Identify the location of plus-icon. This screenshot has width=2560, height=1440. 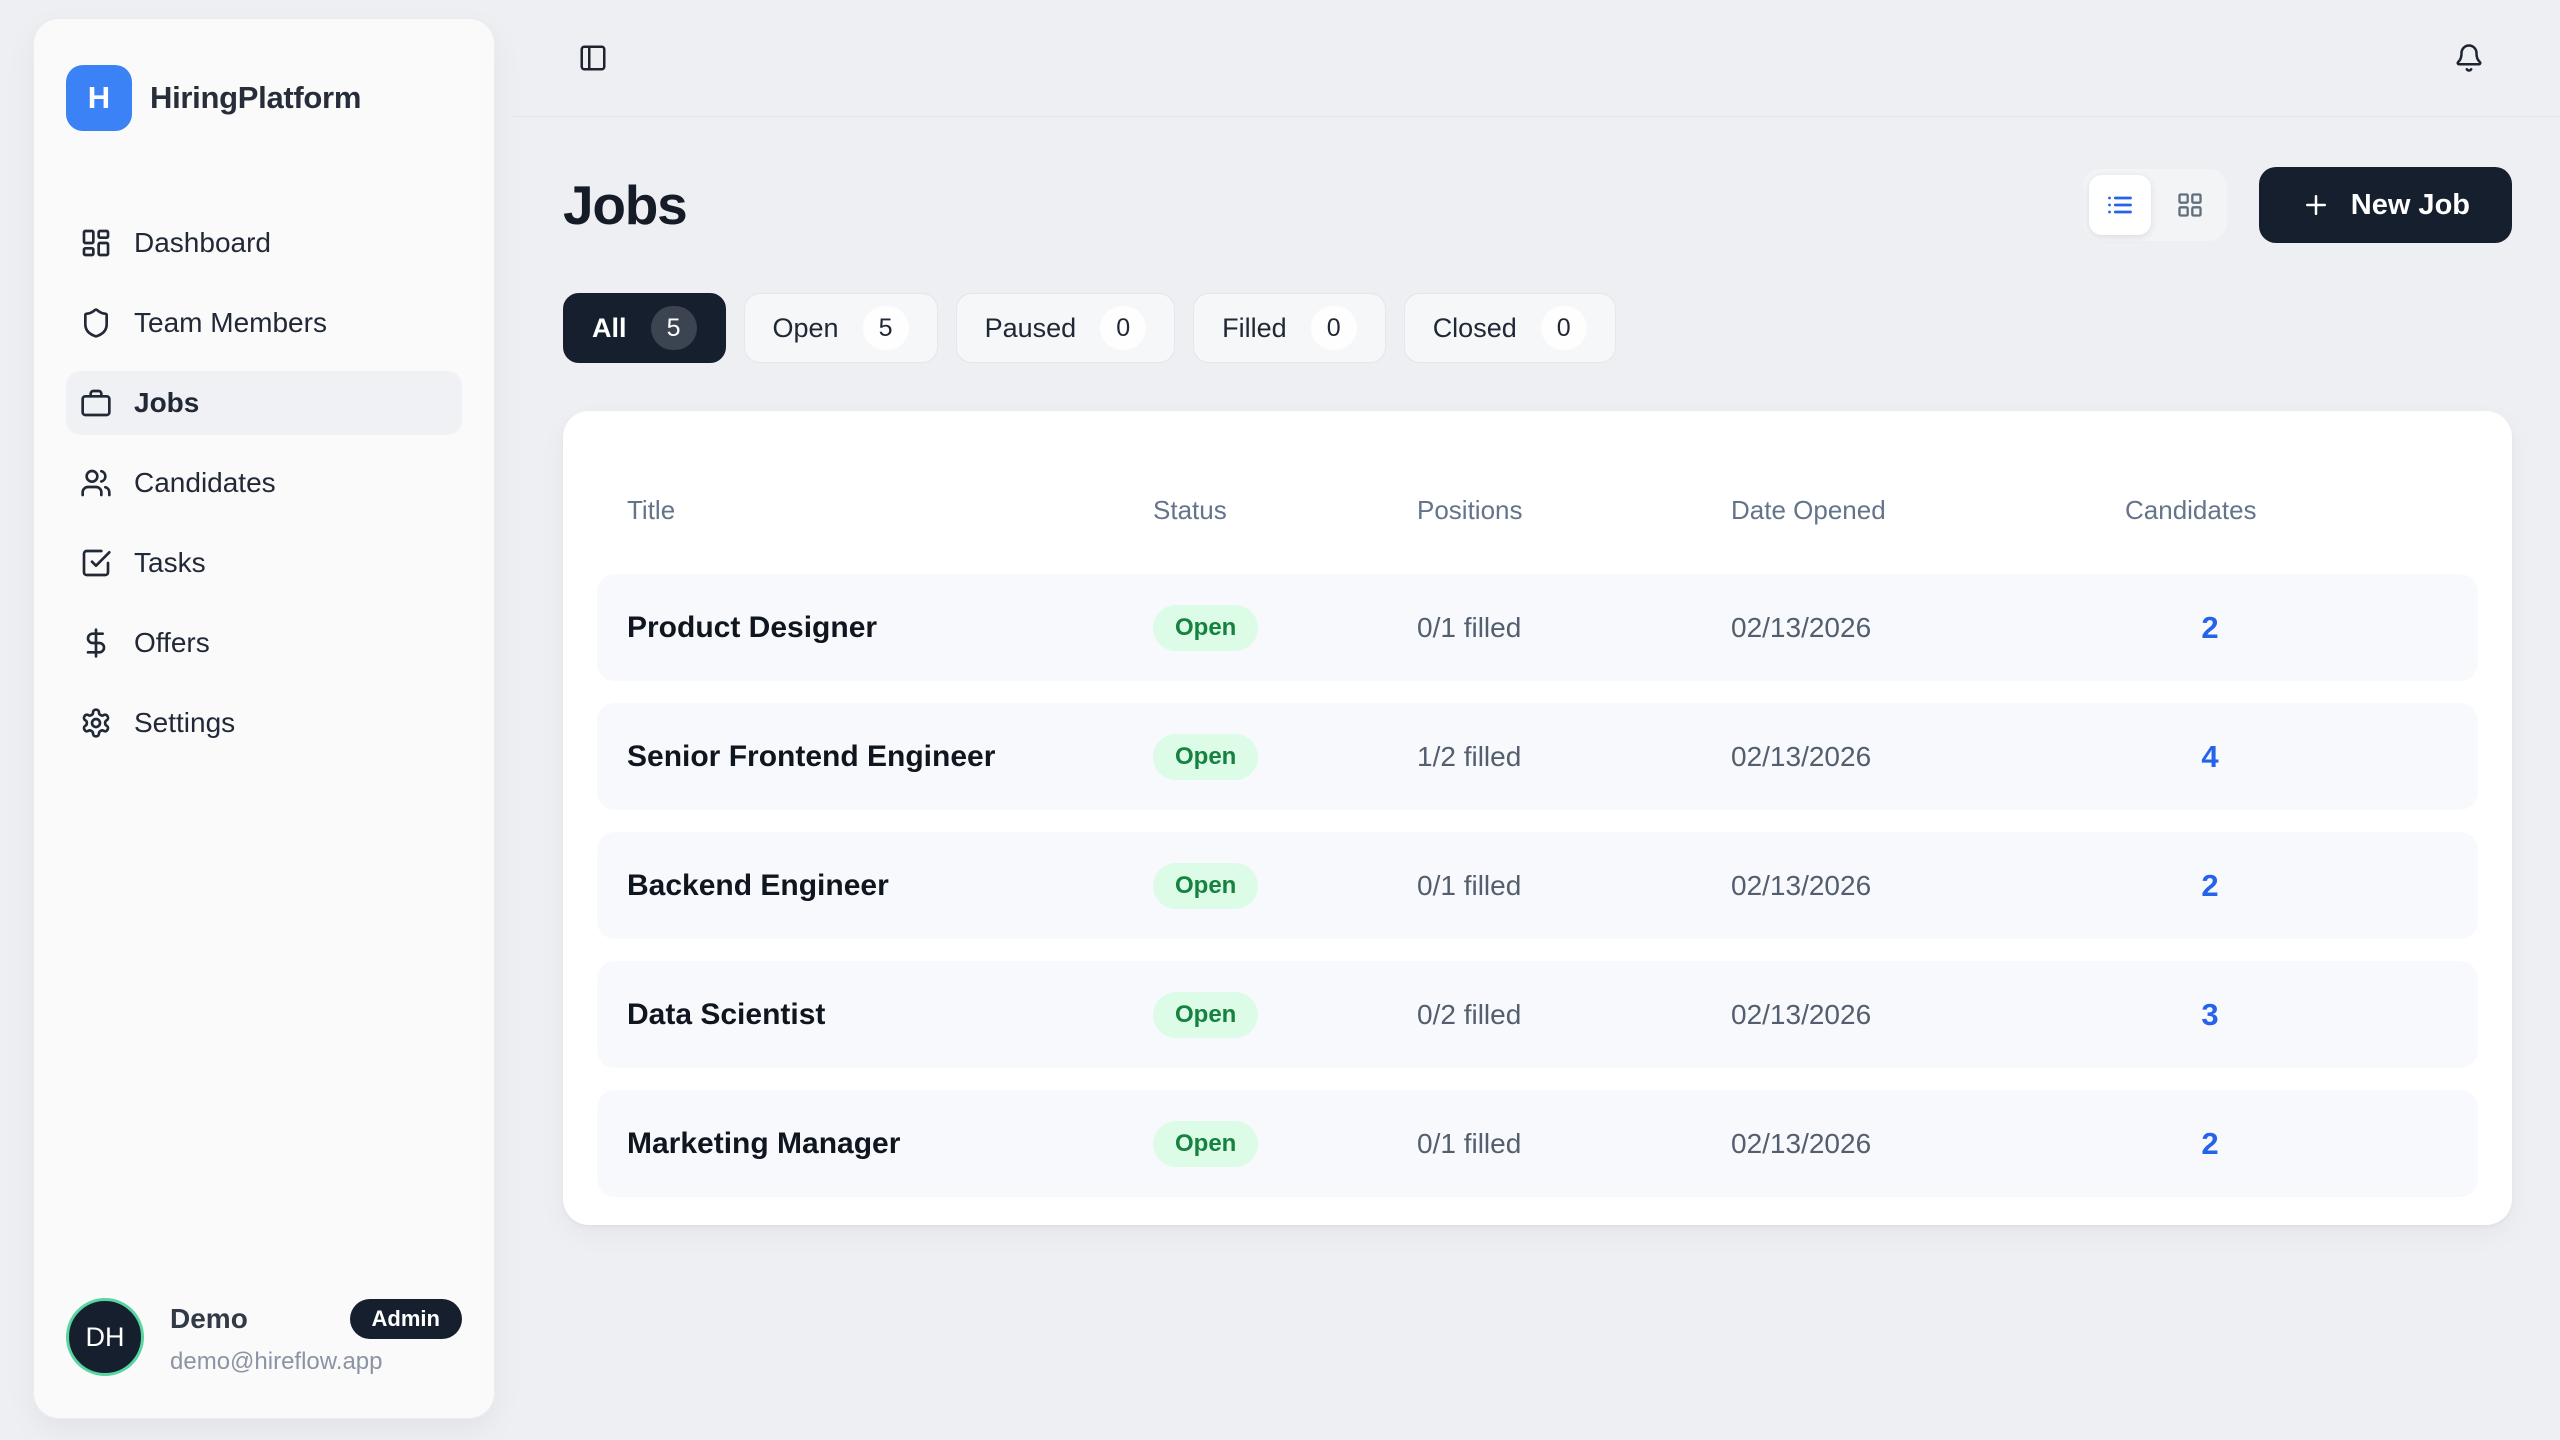
(2316, 205).